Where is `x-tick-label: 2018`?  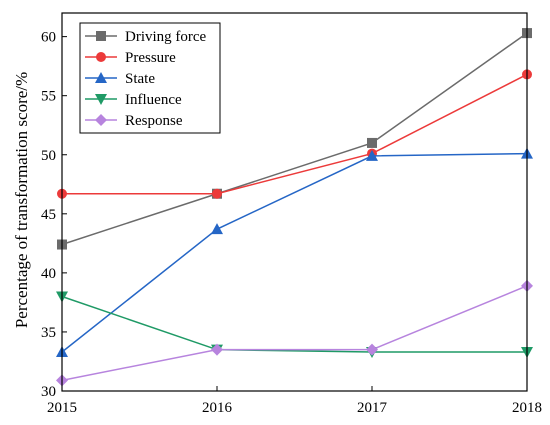 x-tick-label: 2018 is located at coordinates (527, 408).